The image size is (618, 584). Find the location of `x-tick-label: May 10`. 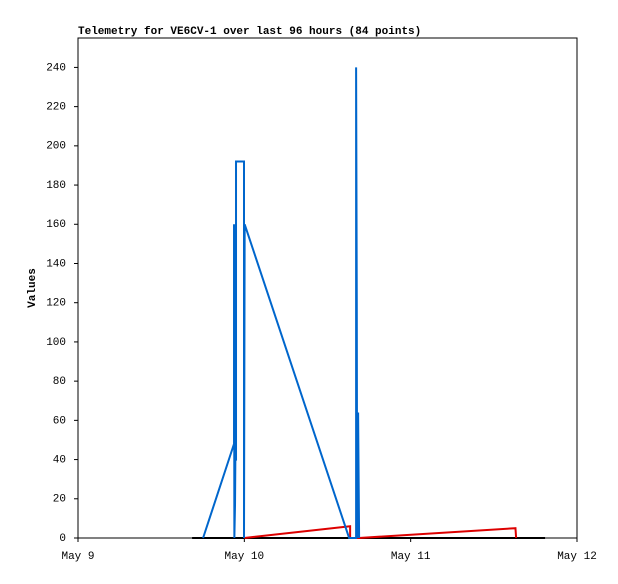

x-tick-label: May 10 is located at coordinates (245, 557).